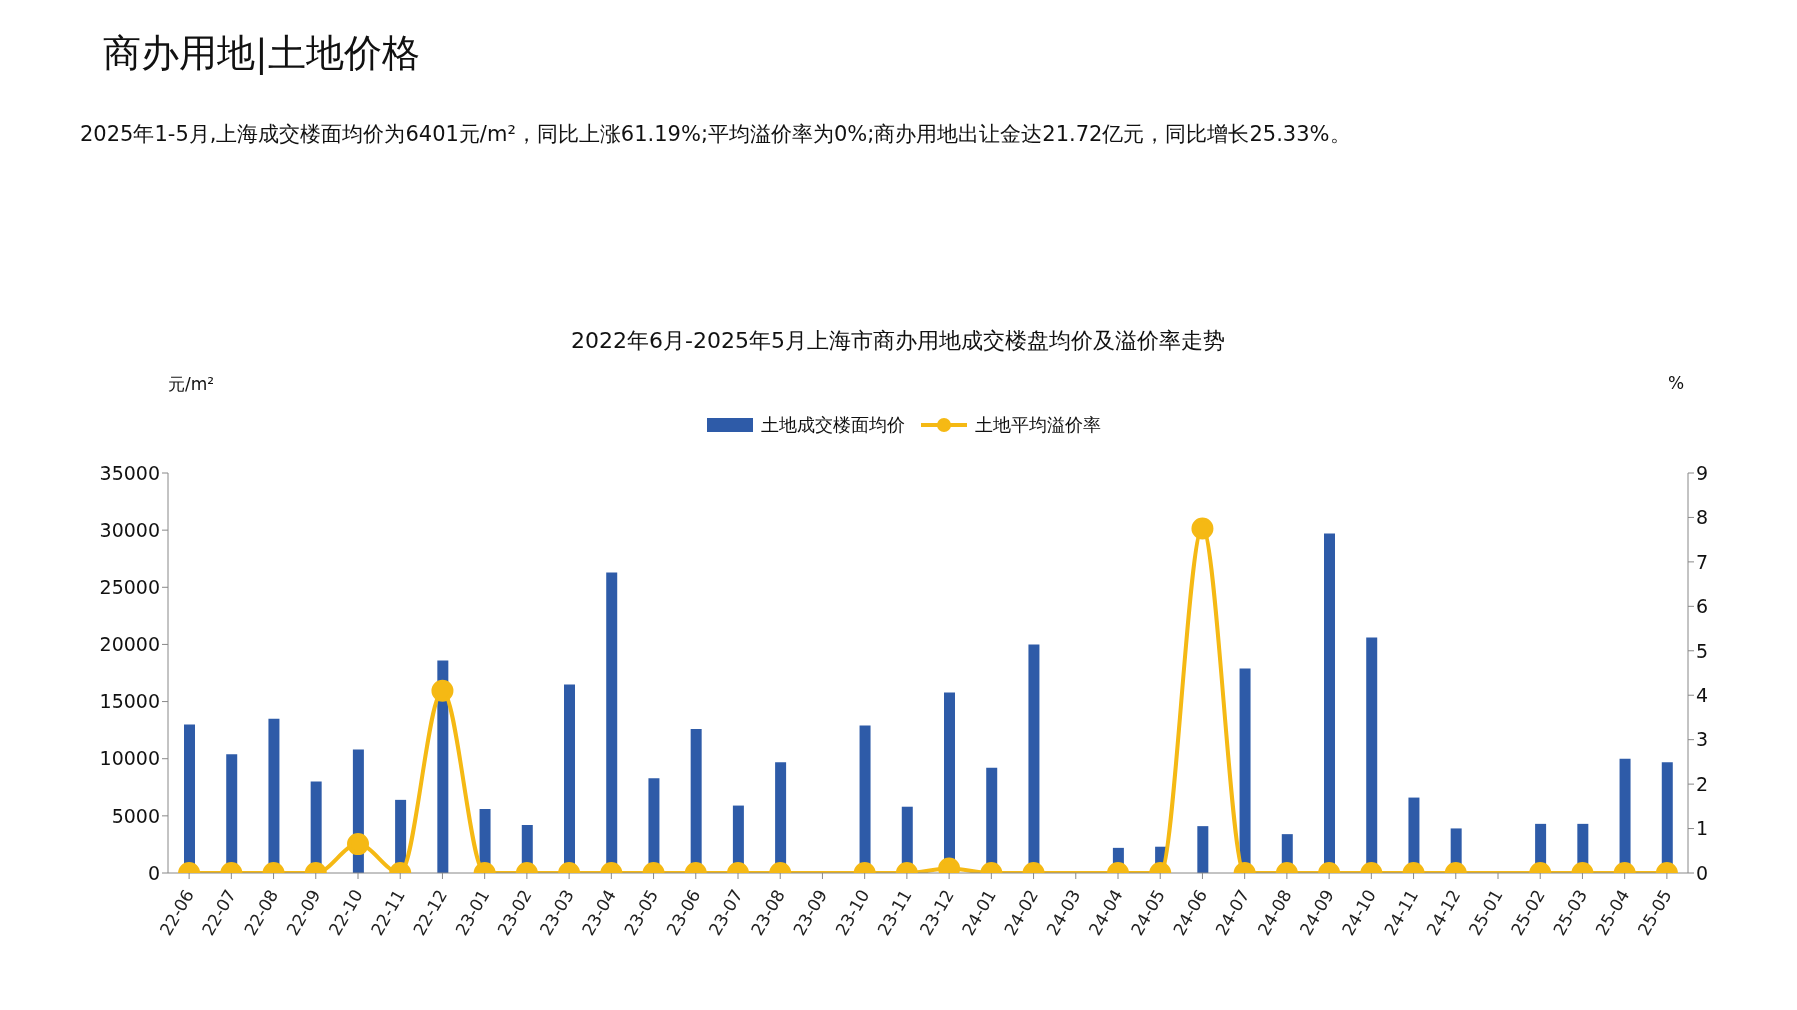 Image resolution: width=1797 pixels, height=1010 pixels. What do you see at coordinates (129, 472) in the screenshot?
I see `y-tick-label: 35000` at bounding box center [129, 472].